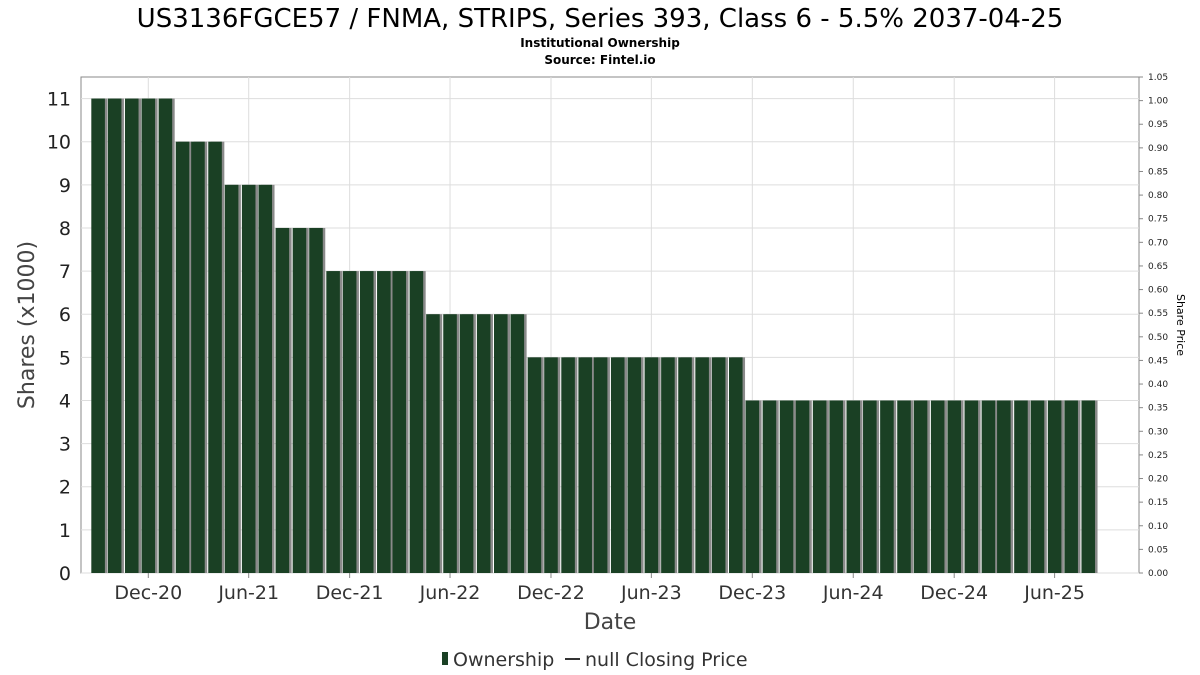 This screenshot has width=1200, height=675. I want to click on y-tick-label: 0, so click(65, 574).